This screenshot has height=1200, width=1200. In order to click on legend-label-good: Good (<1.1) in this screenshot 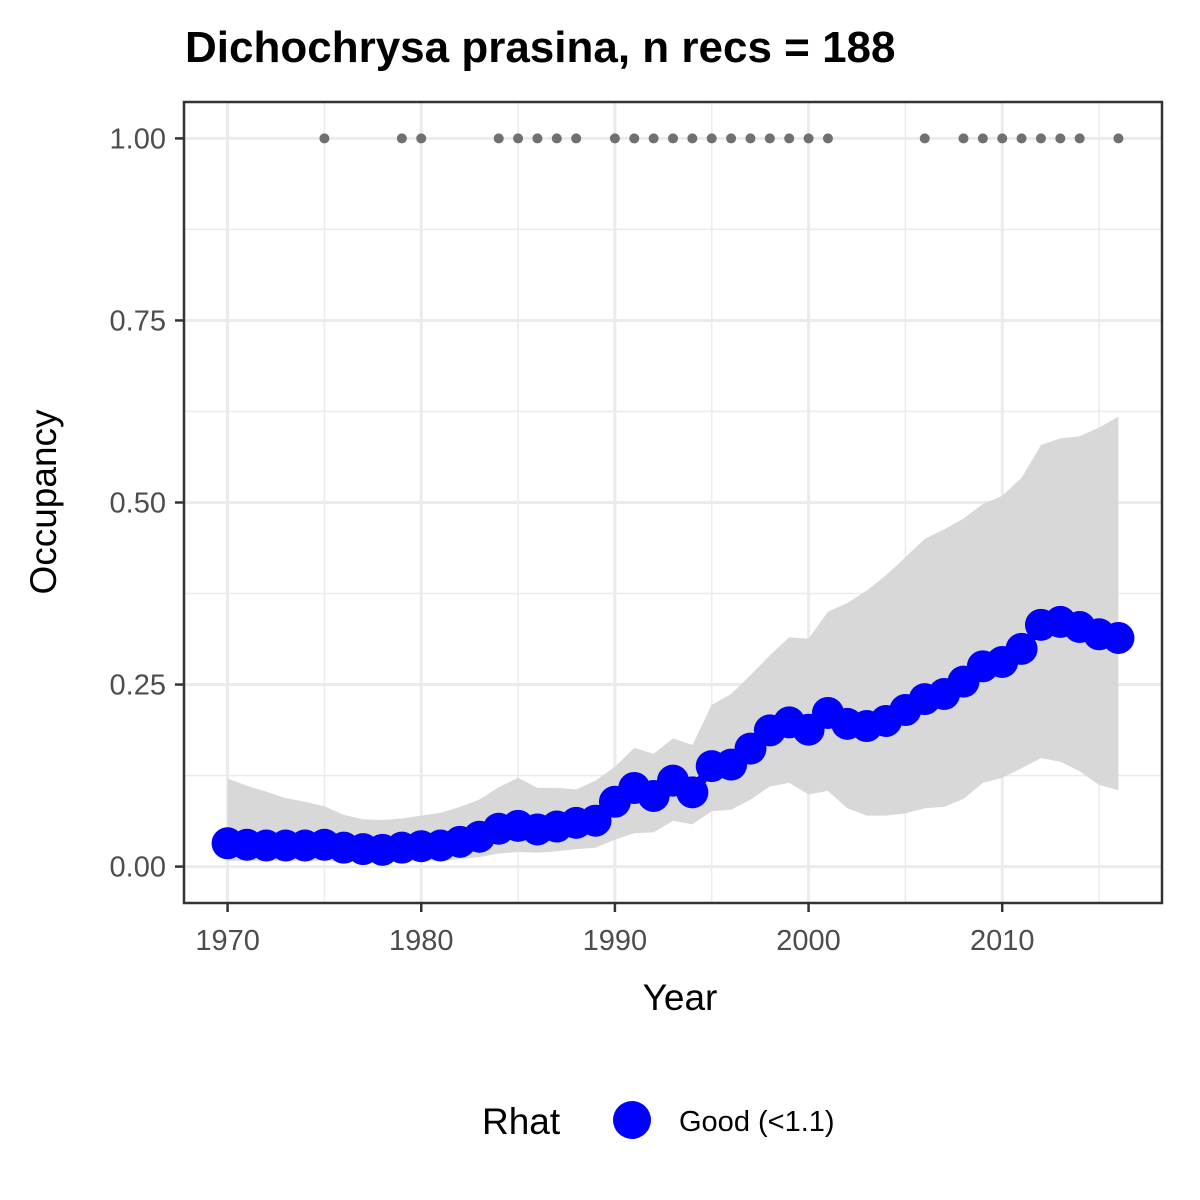, I will do `click(757, 1122)`.